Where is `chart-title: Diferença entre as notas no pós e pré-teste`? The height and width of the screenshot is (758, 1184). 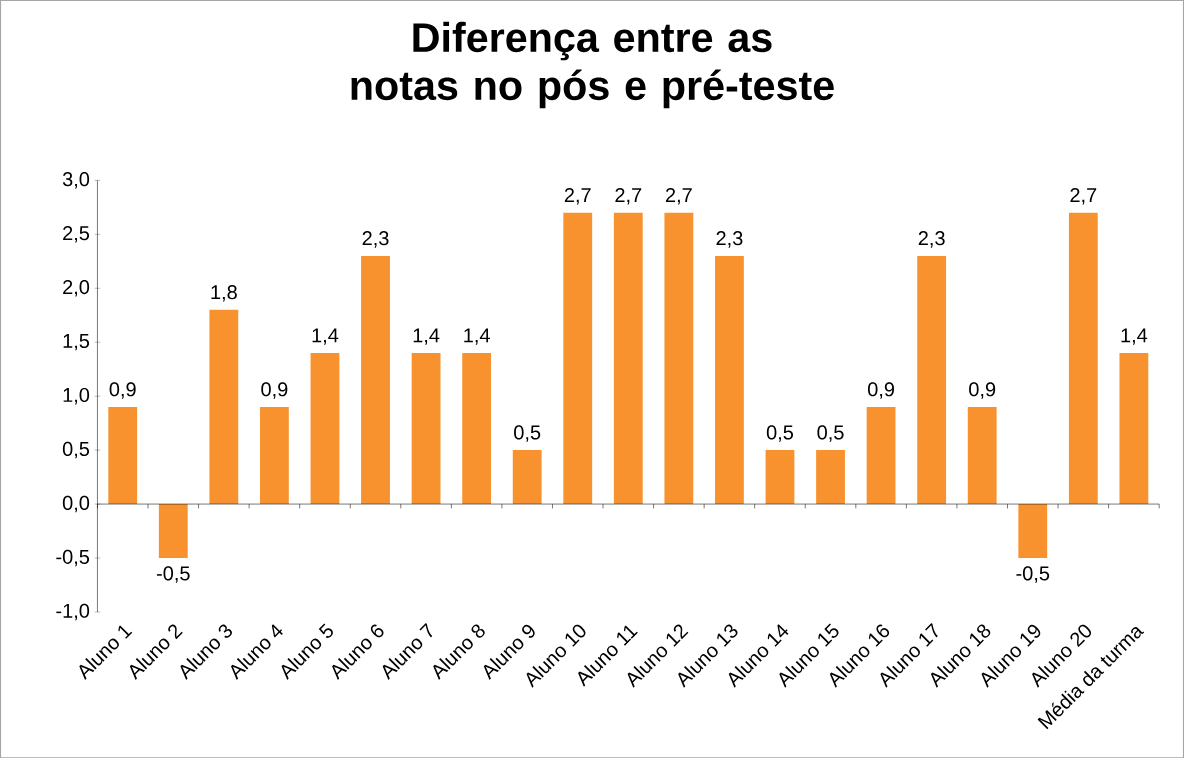 chart-title: Diferença entre as notas no pós e pré-teste is located at coordinates (592, 65).